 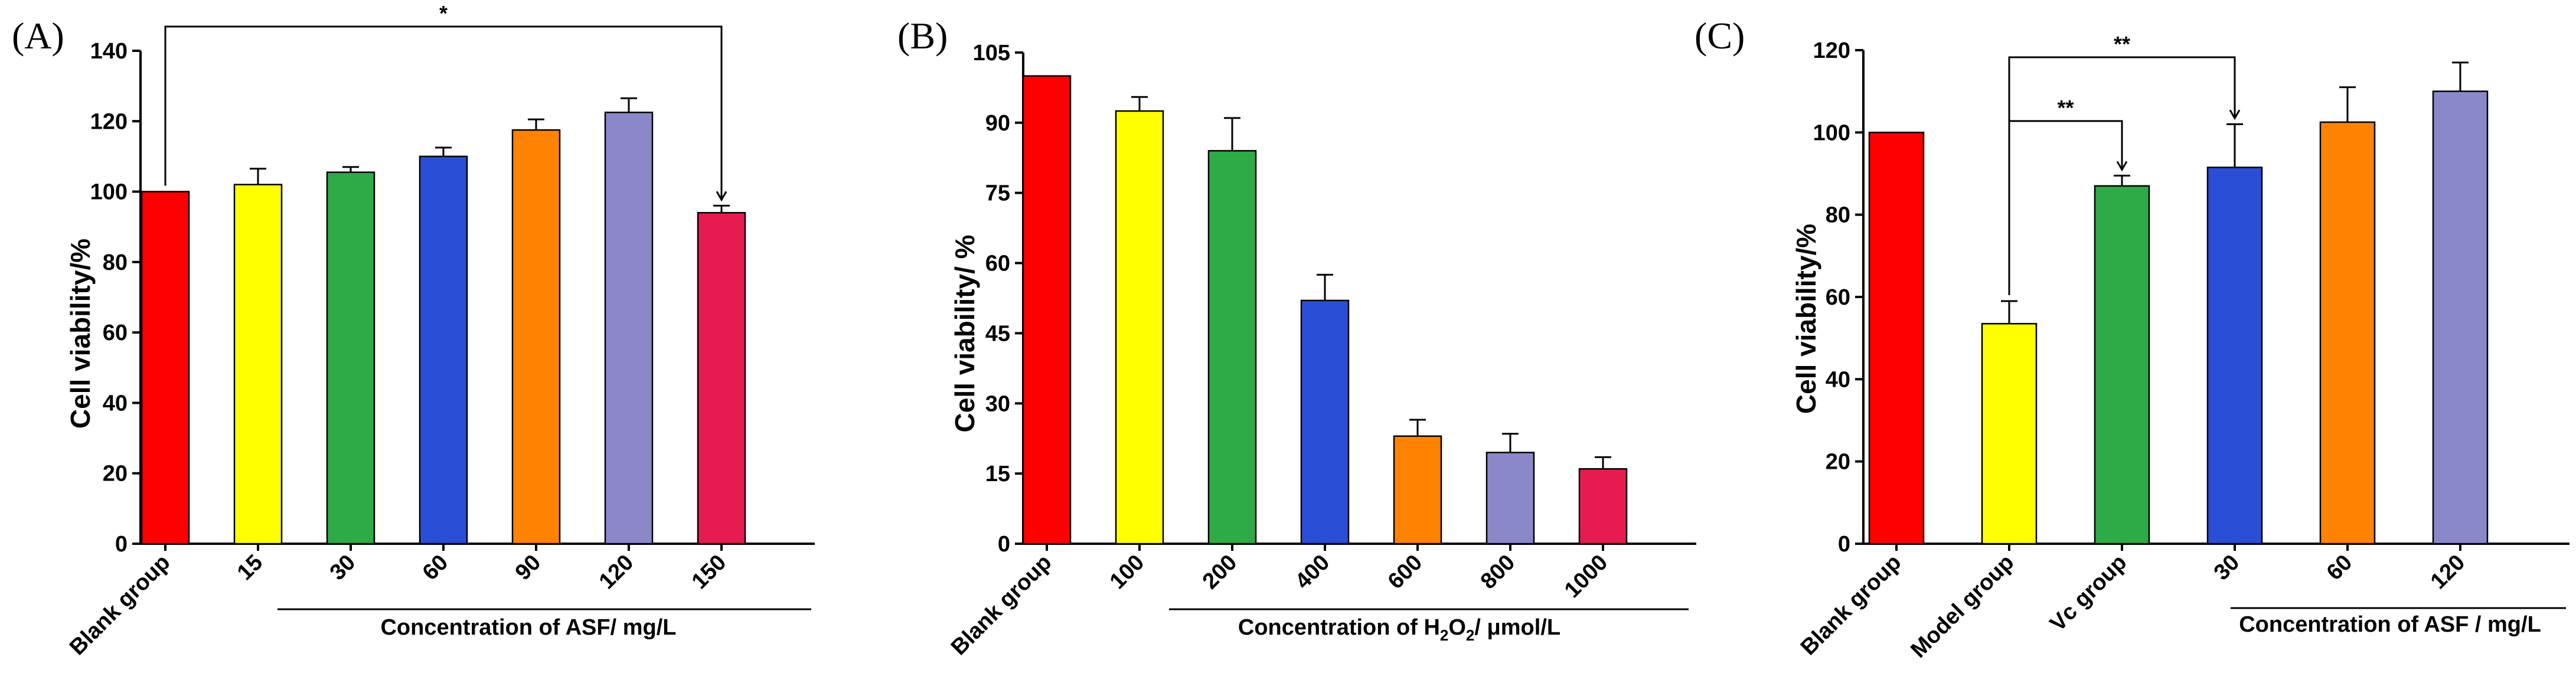 What do you see at coordinates (1339, 628) in the screenshot?
I see `panel-b-x-group-prefix: Concentration of H` at bounding box center [1339, 628].